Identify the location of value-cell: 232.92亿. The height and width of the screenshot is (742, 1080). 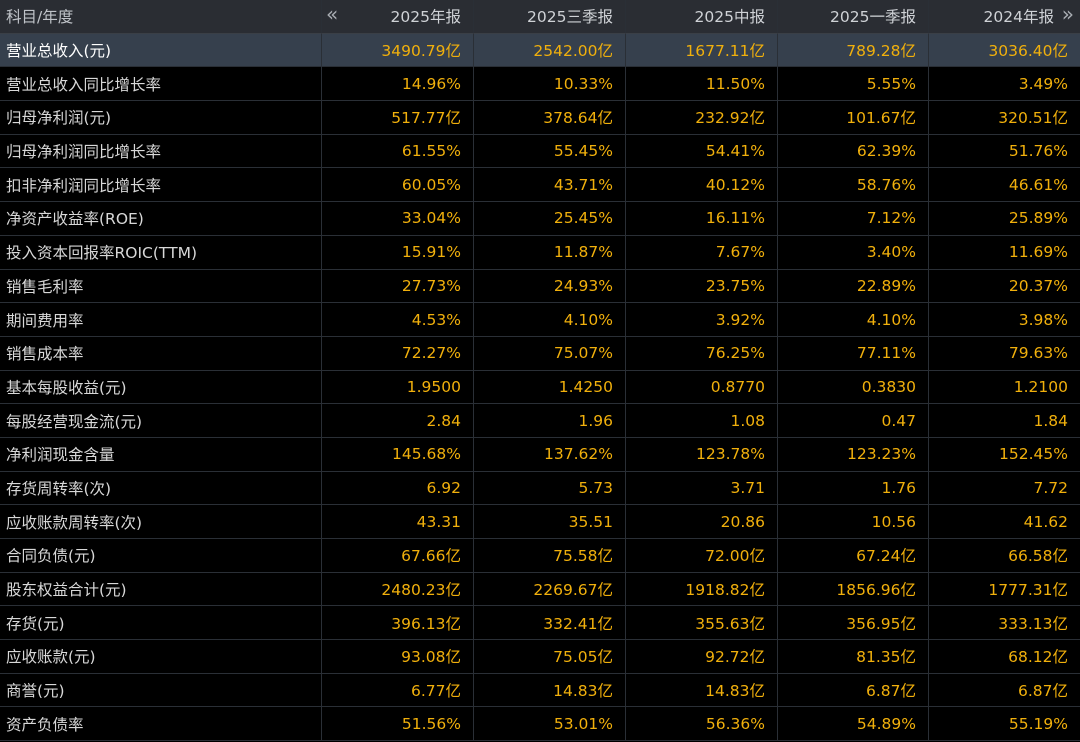
(702, 118).